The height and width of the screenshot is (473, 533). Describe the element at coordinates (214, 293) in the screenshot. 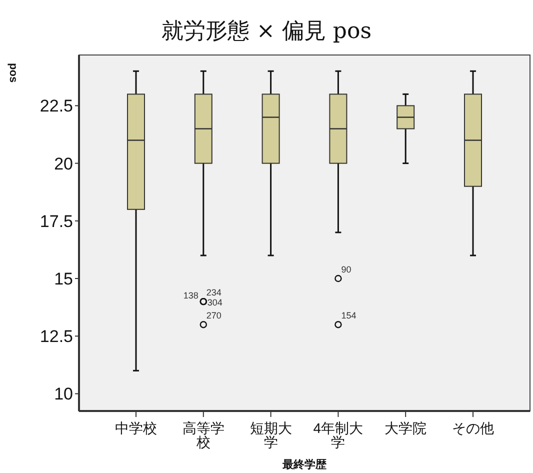

I see `annotation: 234` at that location.